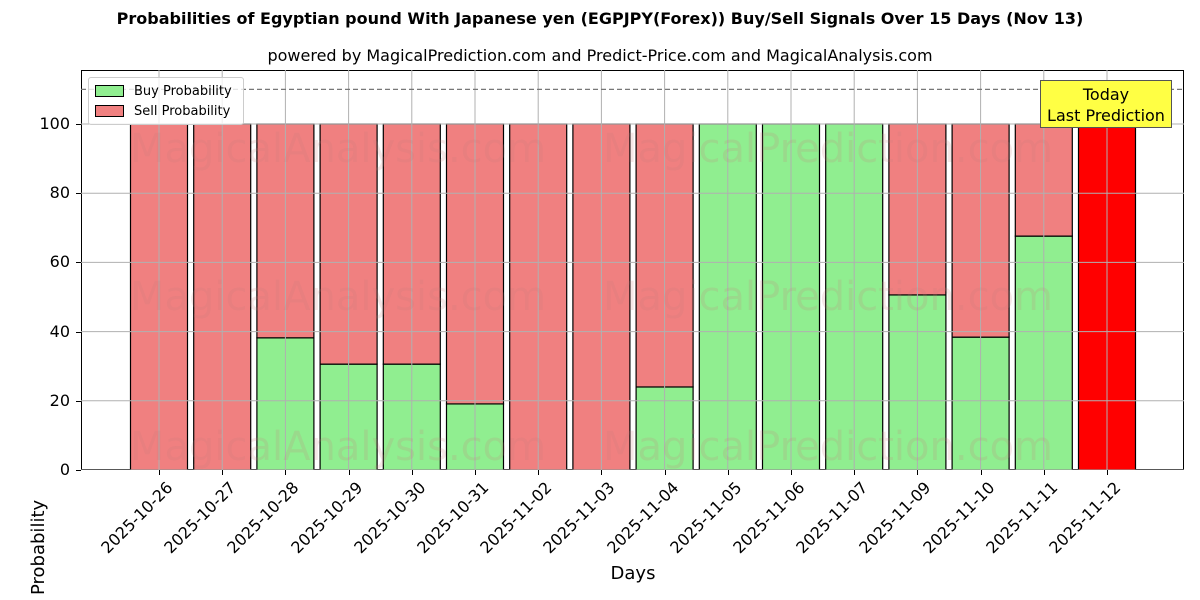 The image size is (1200, 600). Describe the element at coordinates (59, 262) in the screenshot. I see `y-tick-label: 60` at that location.